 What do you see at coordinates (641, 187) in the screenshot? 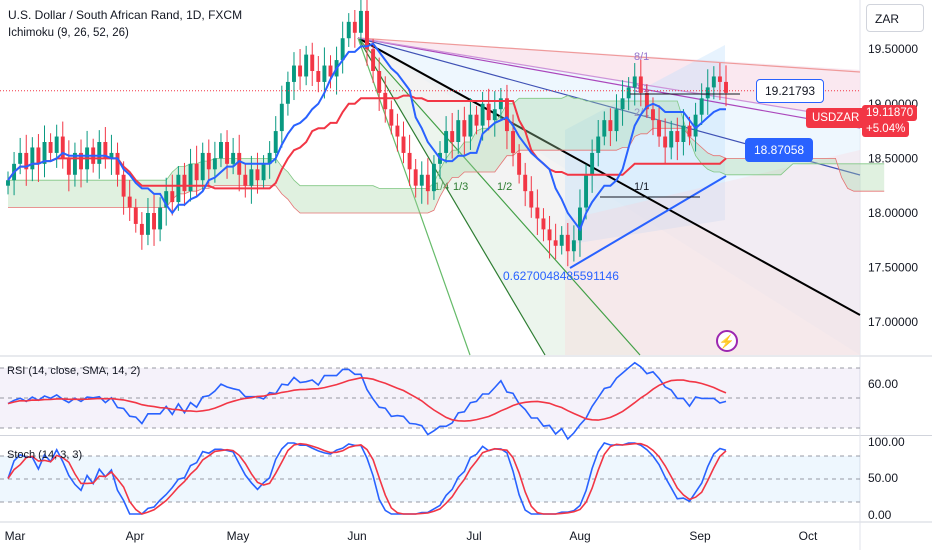
I see `fan-label: 1/1` at bounding box center [641, 187].